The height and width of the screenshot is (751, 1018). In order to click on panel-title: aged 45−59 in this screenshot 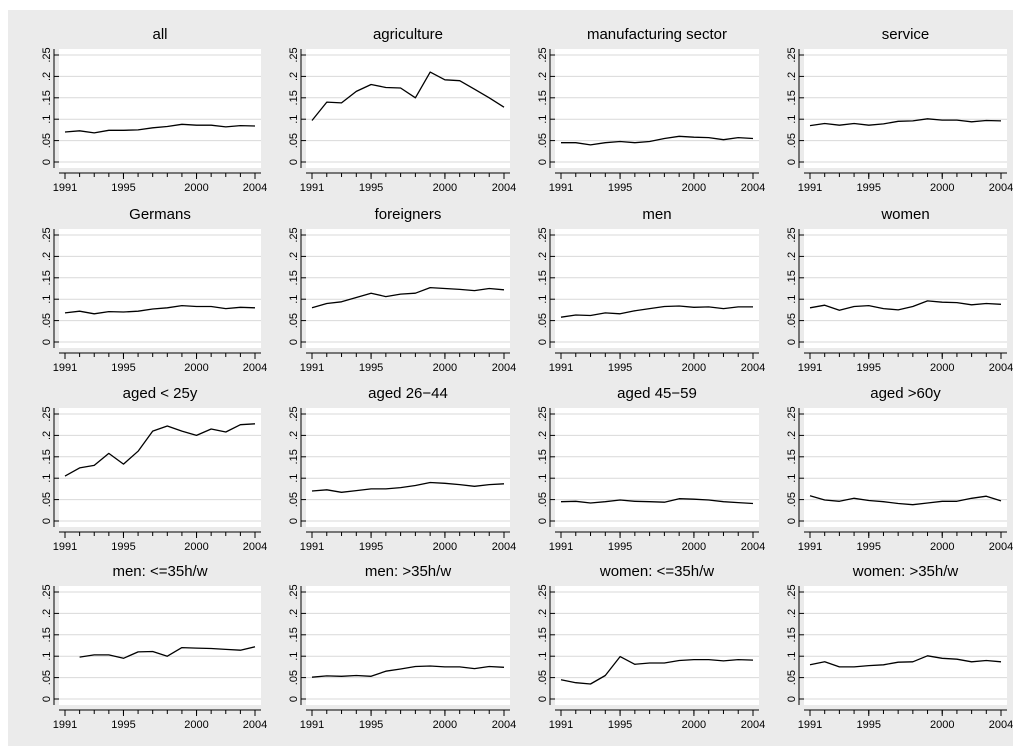, I will do `click(657, 393)`.